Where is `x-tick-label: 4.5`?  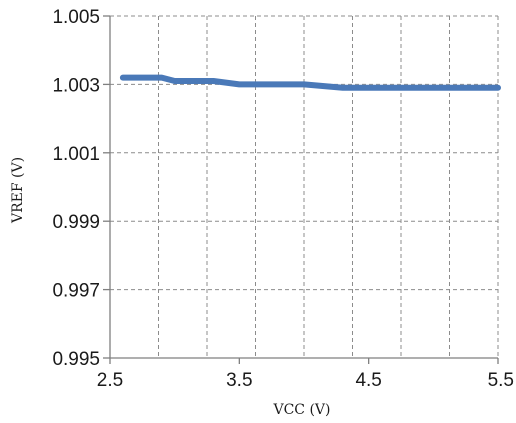
x-tick-label: 4.5 is located at coordinates (368, 380).